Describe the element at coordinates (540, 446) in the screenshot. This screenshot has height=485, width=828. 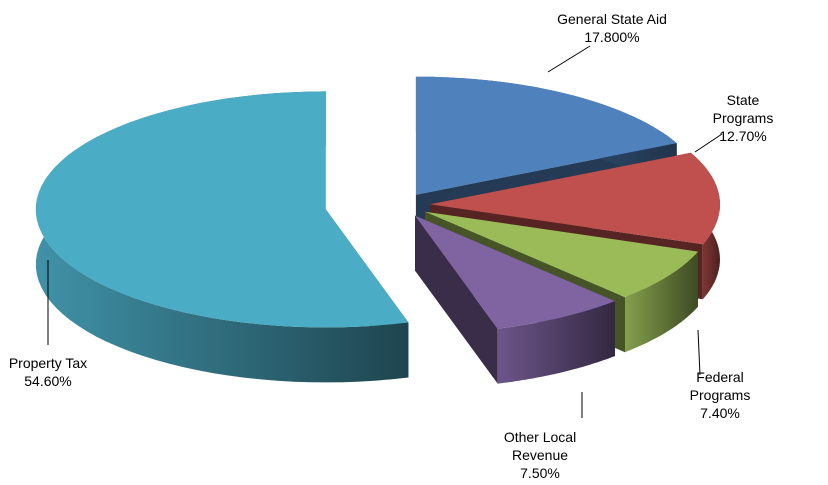
I see `slice-name: Other Local Revenue` at that location.